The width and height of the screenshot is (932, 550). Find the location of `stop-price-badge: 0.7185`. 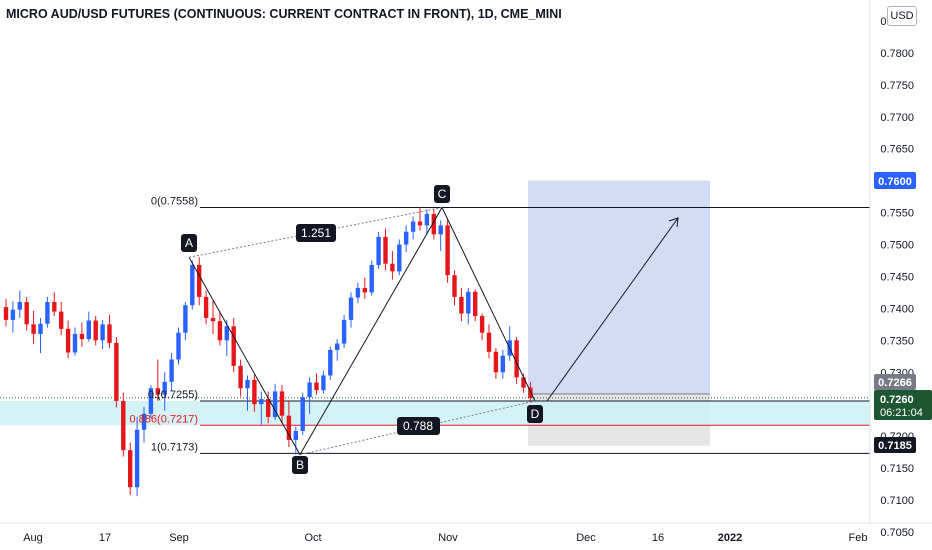

stop-price-badge: 0.7185 is located at coordinates (895, 445).